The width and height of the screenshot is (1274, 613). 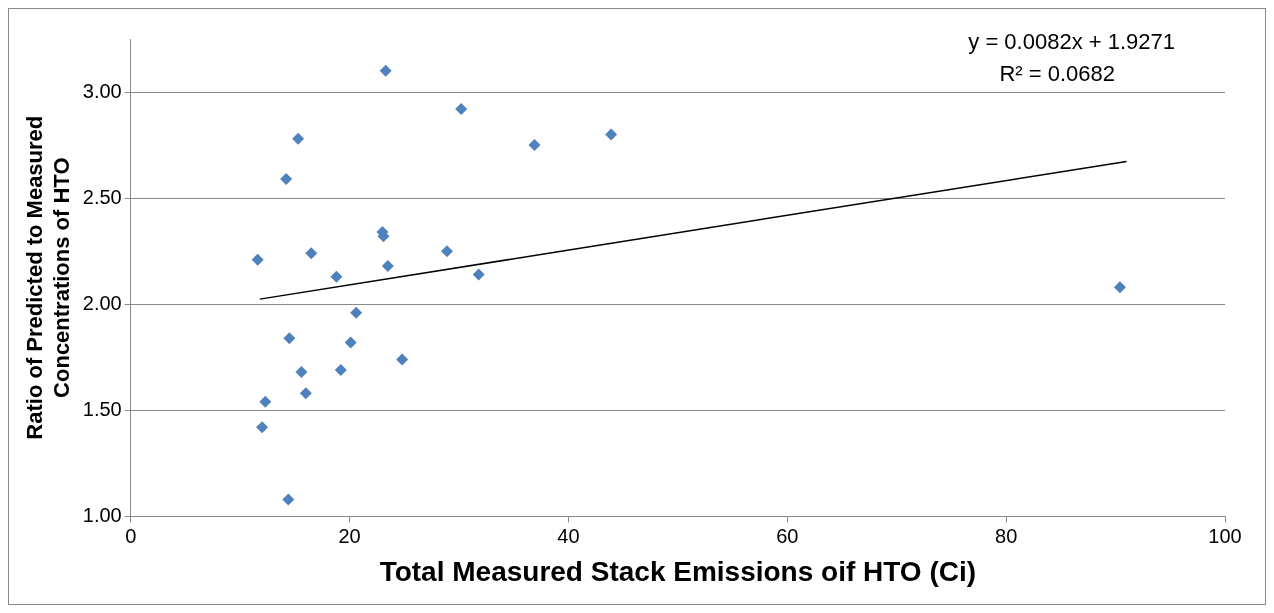 I want to click on y-tick-label: 1.50, so click(x=102, y=408).